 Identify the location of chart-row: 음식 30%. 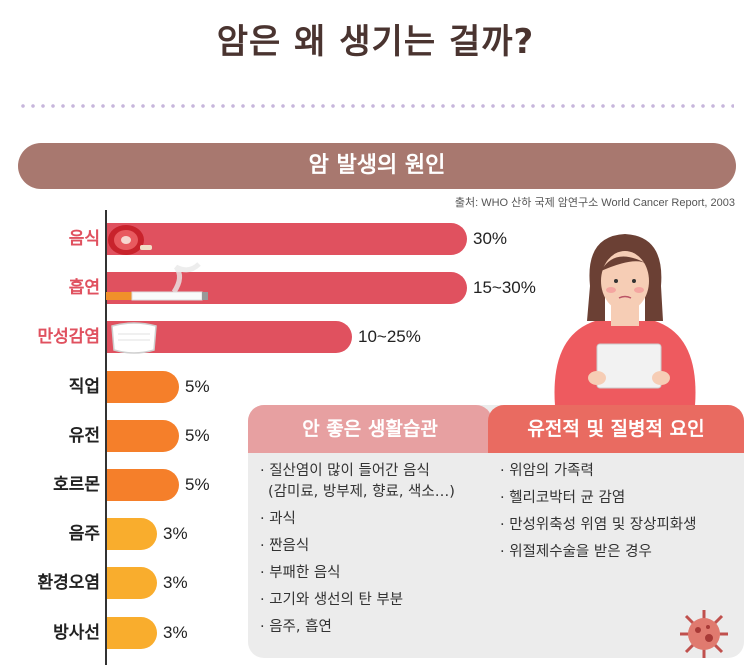
(375, 239).